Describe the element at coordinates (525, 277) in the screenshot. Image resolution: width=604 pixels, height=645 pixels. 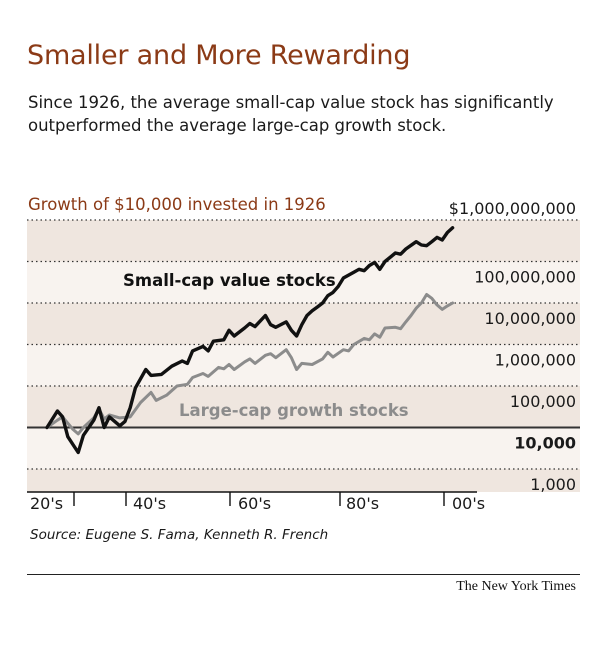
I see `y-tick-label: 100,000,000` at that location.